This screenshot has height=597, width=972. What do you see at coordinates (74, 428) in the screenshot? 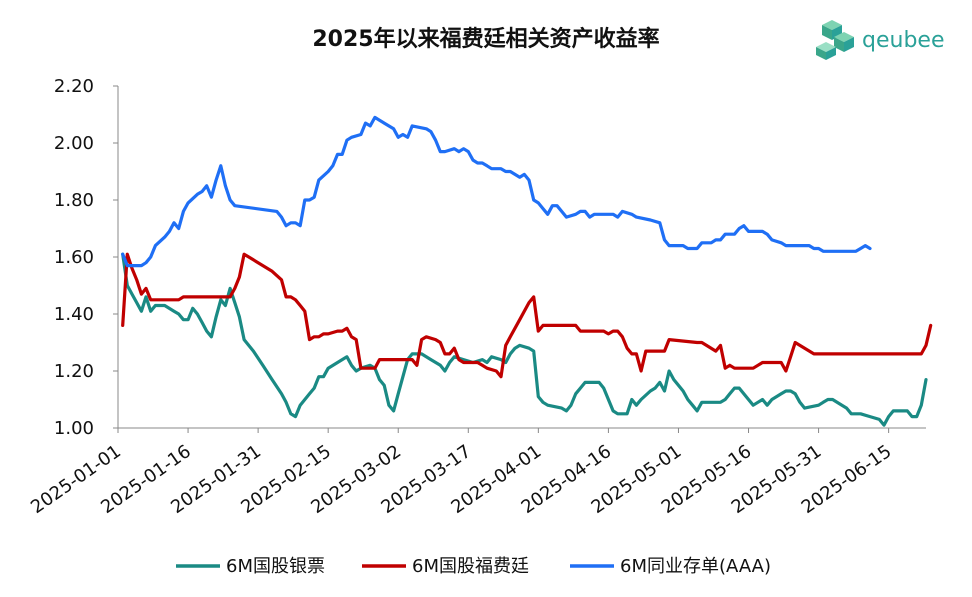
I see `y-tick-label: 1.00` at bounding box center [74, 428].